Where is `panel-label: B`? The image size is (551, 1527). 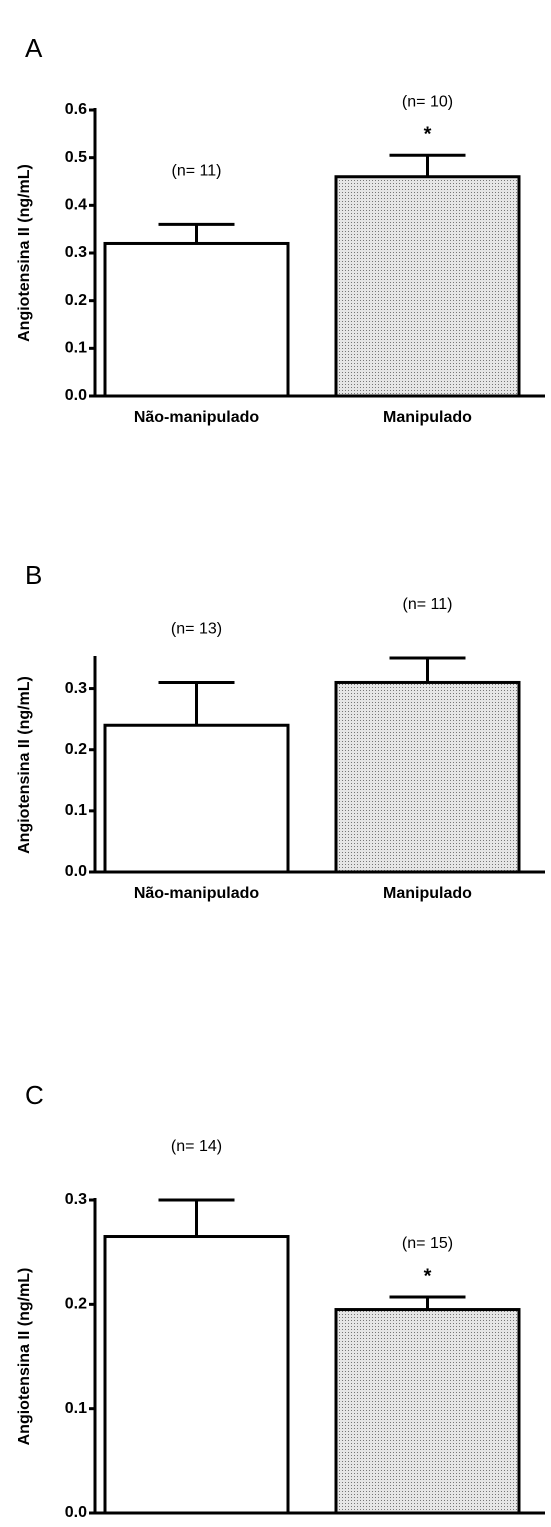
panel-label: B is located at coordinates (33, 575).